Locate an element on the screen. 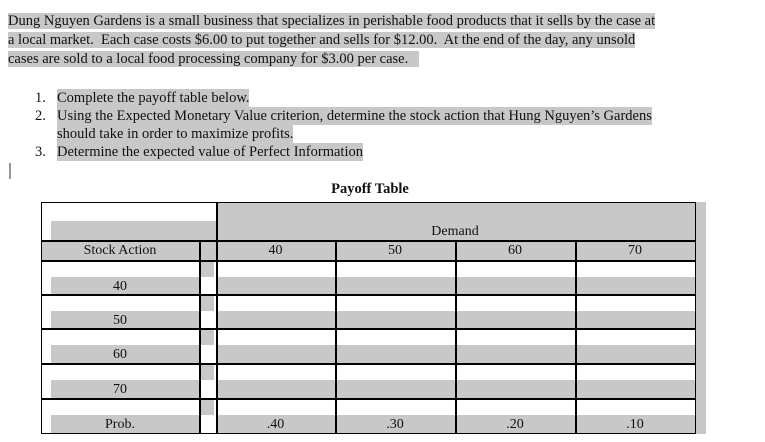 Image resolution: width=765 pixels, height=442 pixels. stock-action-label: 60 is located at coordinates (120, 354).